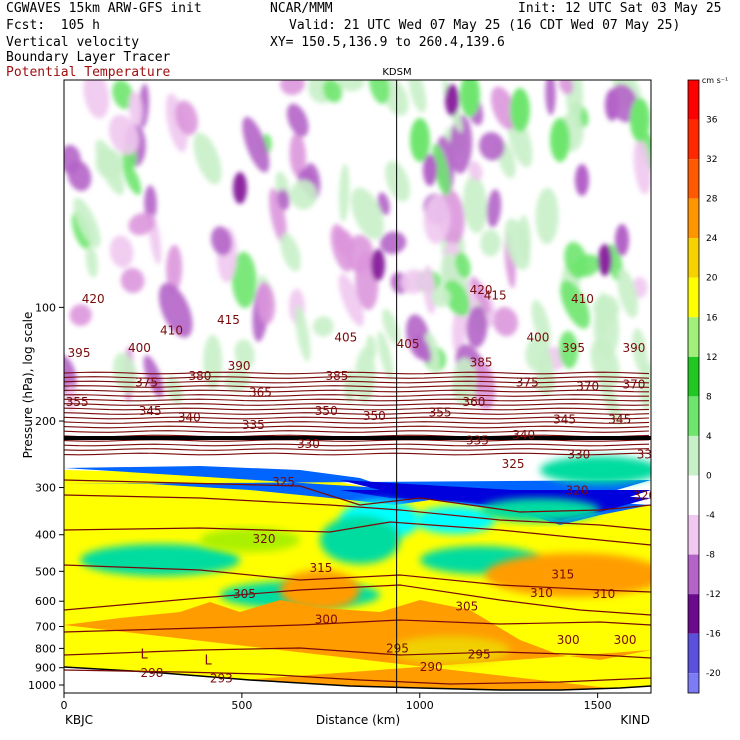  I want to click on theta-contour-label: 420, so click(93, 299).